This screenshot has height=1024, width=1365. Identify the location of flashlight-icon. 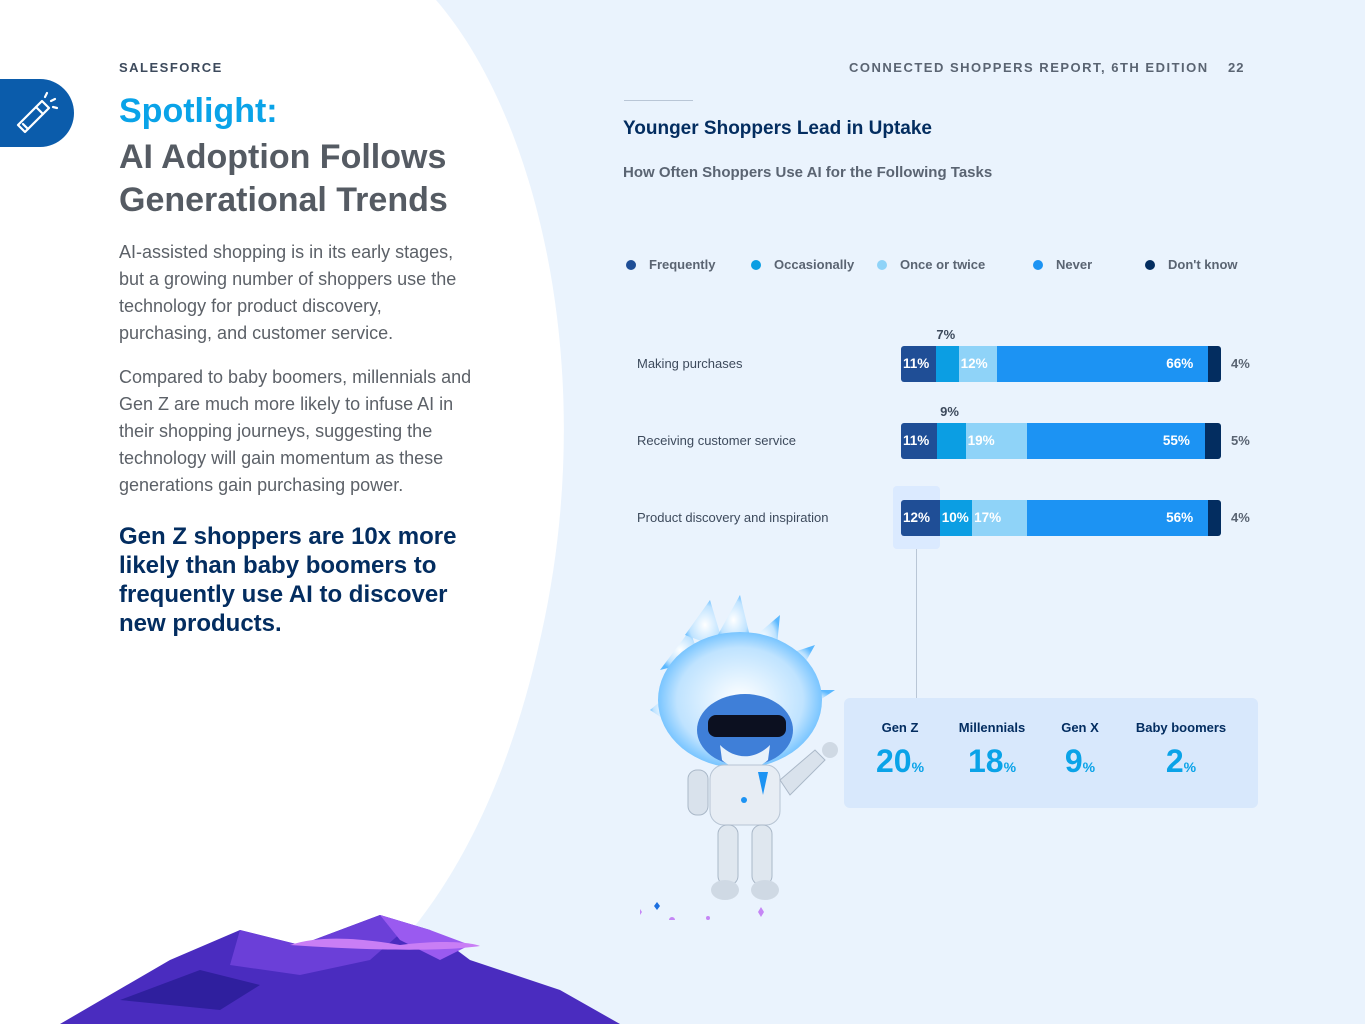
(37, 112).